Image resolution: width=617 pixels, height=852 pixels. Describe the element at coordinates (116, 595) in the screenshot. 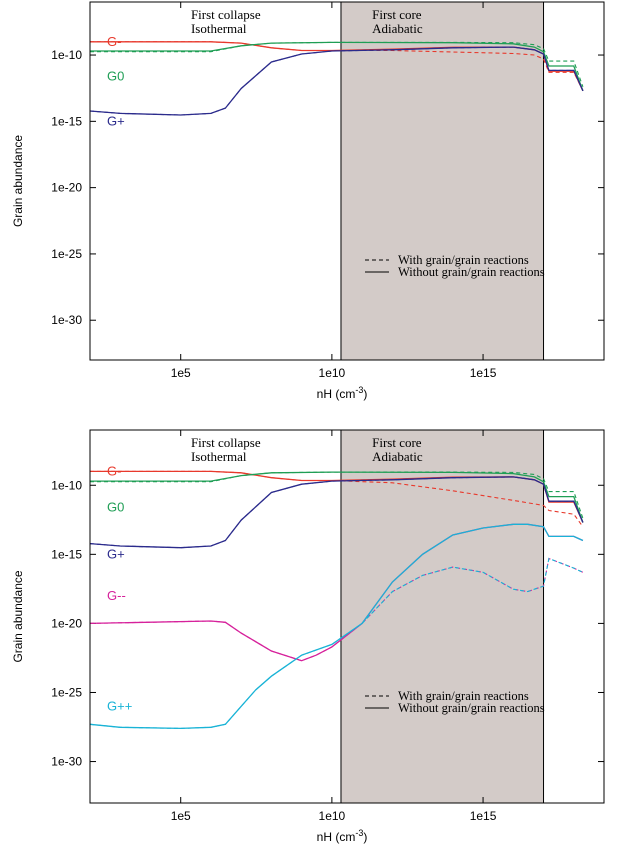

I see `series-label: G--` at that location.